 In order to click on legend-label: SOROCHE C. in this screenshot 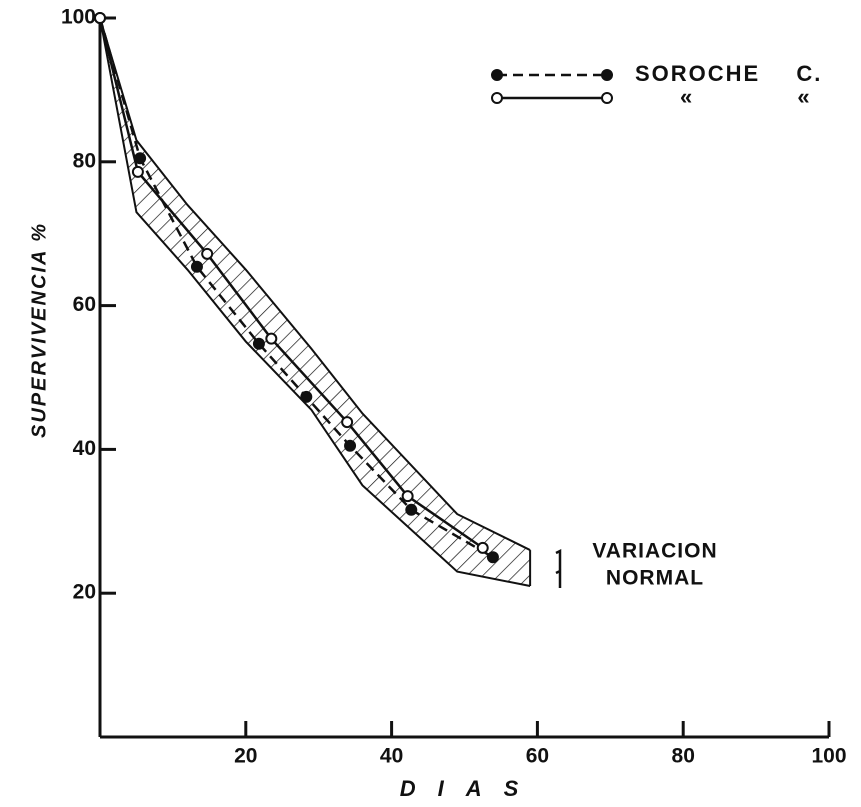, I will do `click(728, 73)`.